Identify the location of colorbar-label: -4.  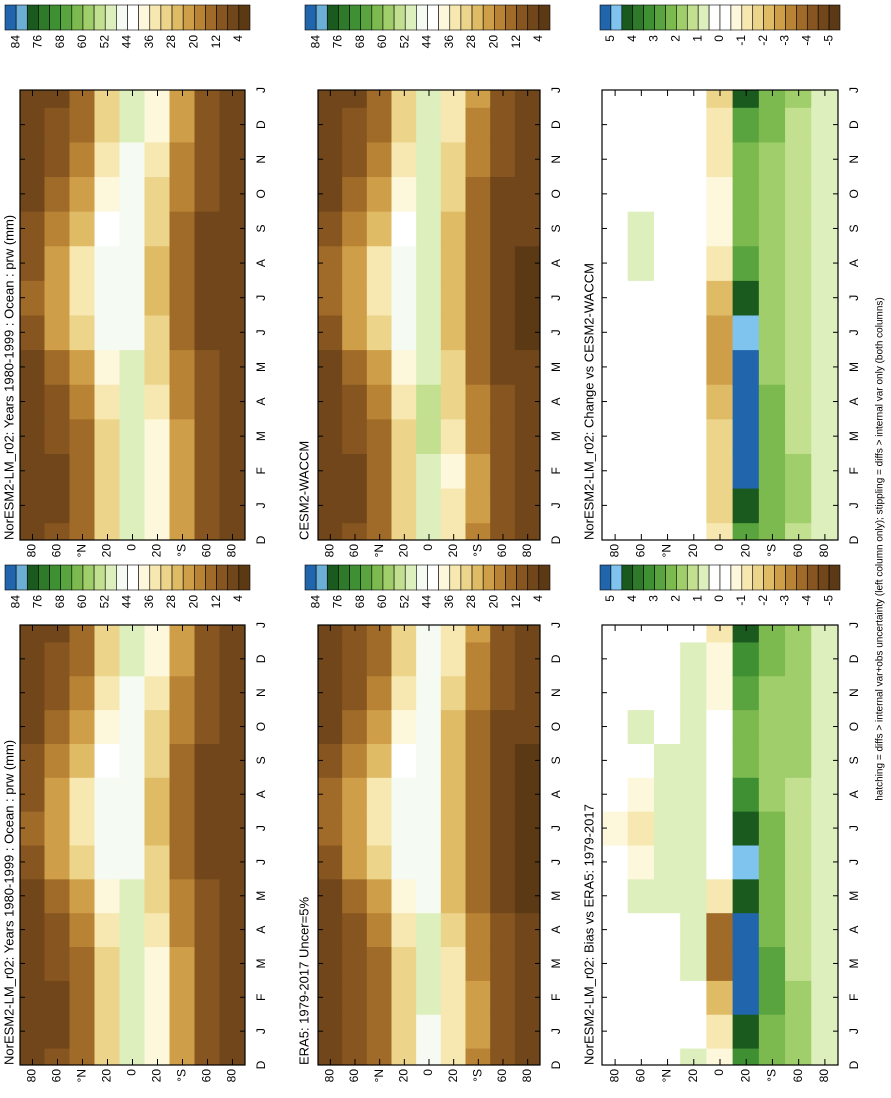
(806, 40).